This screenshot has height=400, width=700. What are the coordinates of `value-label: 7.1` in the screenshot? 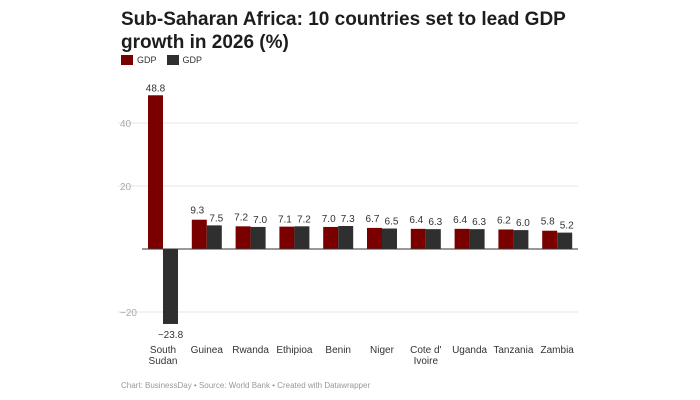 It's located at (285, 219).